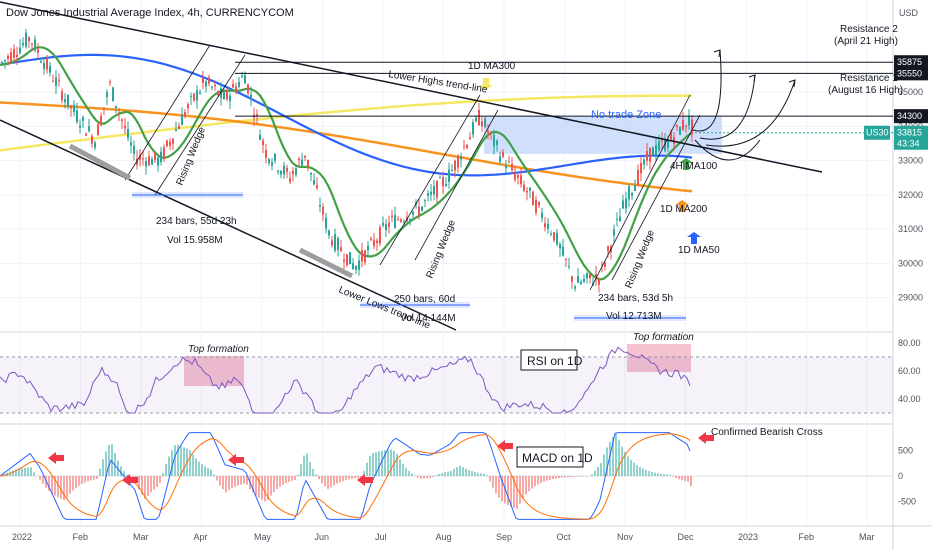 This screenshot has width=932, height=550. I want to click on price-tick-label: 33000, so click(910, 161).